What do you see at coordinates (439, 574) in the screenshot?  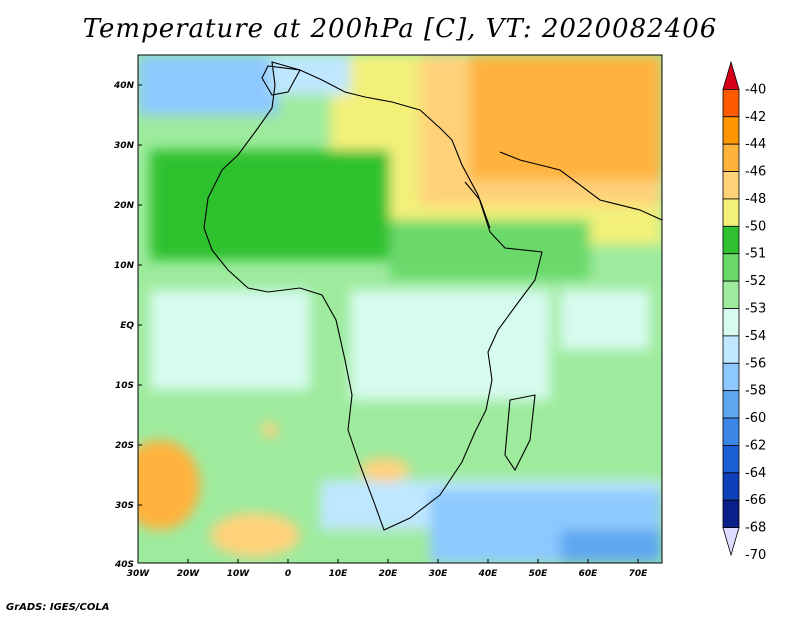 I see `lon-label: 30E` at bounding box center [439, 574].